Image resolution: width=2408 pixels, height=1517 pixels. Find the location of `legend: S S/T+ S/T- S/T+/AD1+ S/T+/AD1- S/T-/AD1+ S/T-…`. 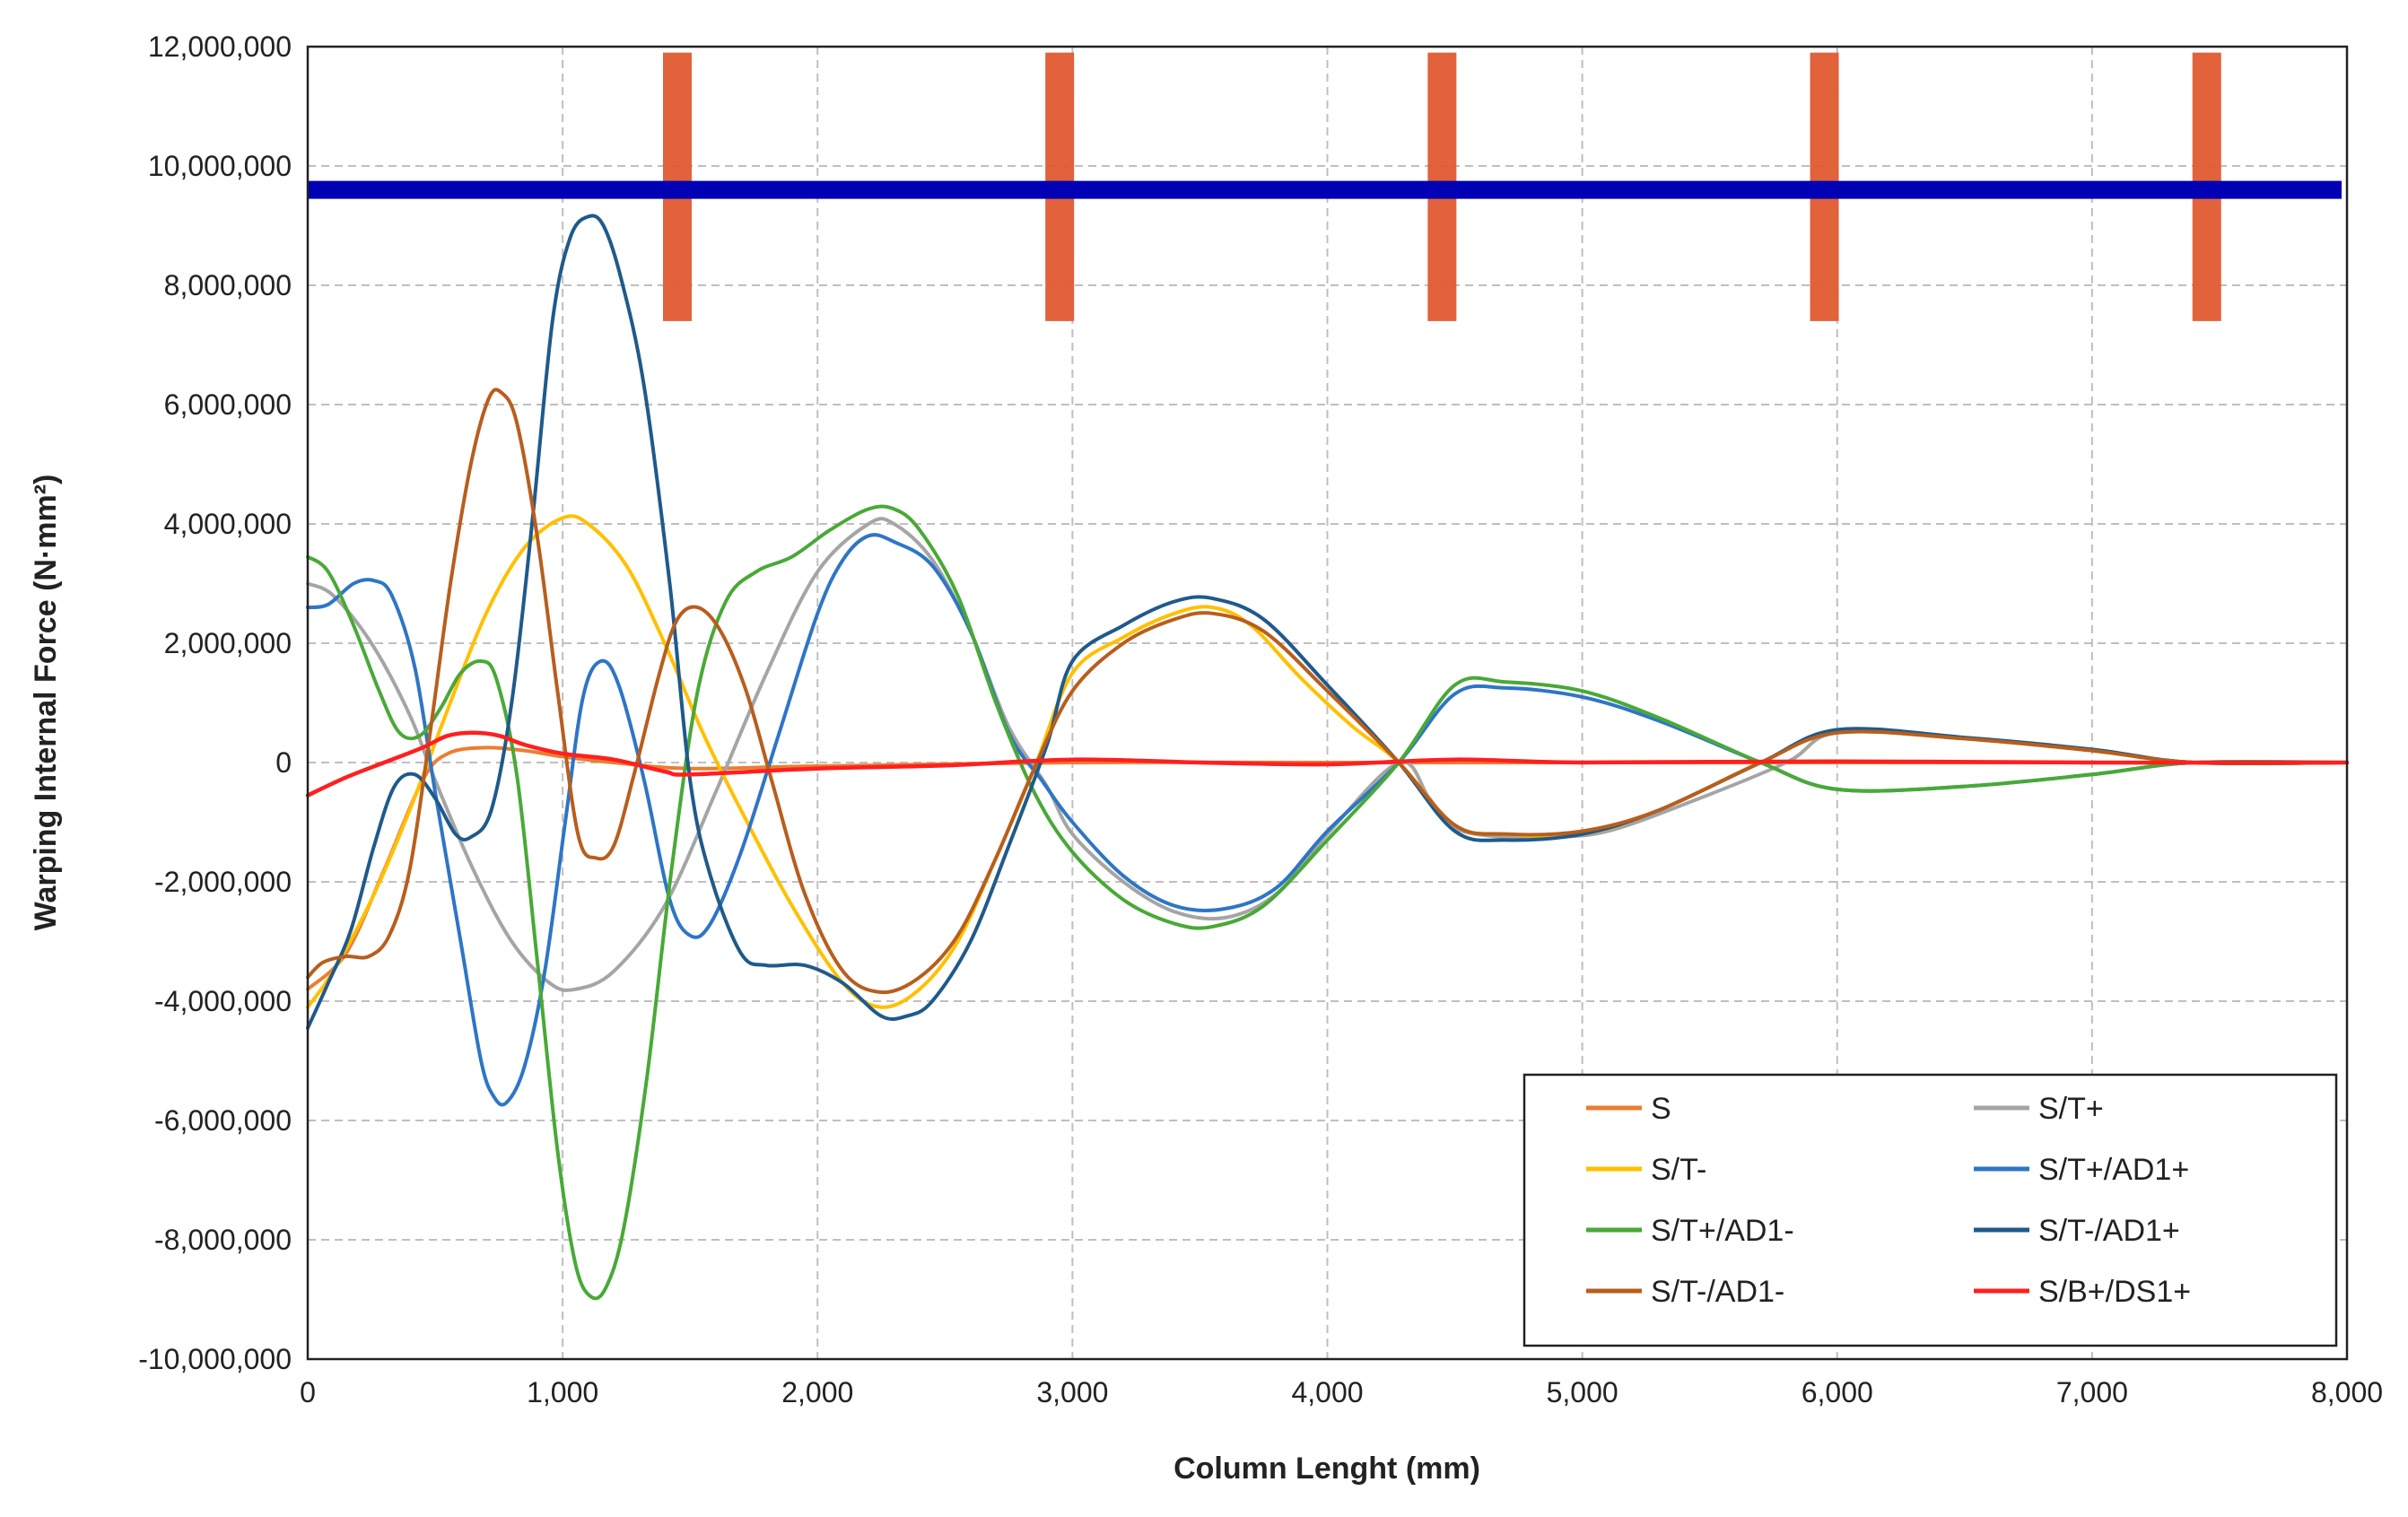

legend: S S/T+ S/T- S/T+/AD1+ S/T+/AD1- S/T-/AD1+ S/T-… is located at coordinates (1930, 1210).